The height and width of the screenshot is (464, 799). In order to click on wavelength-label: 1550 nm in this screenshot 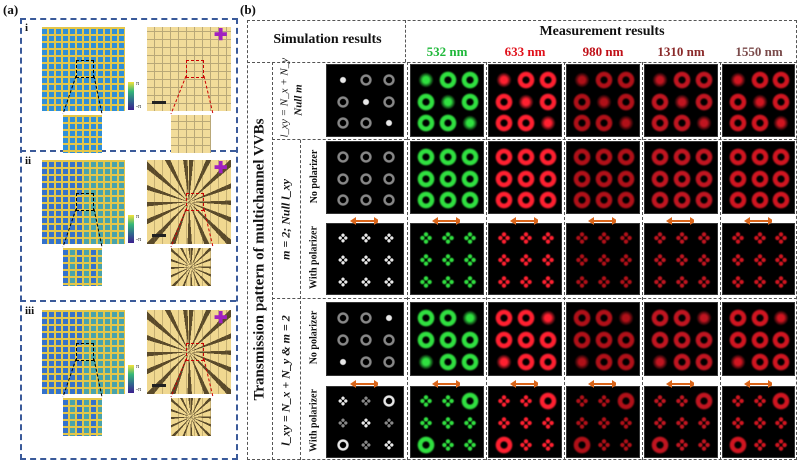, I will do `click(759, 51)`.